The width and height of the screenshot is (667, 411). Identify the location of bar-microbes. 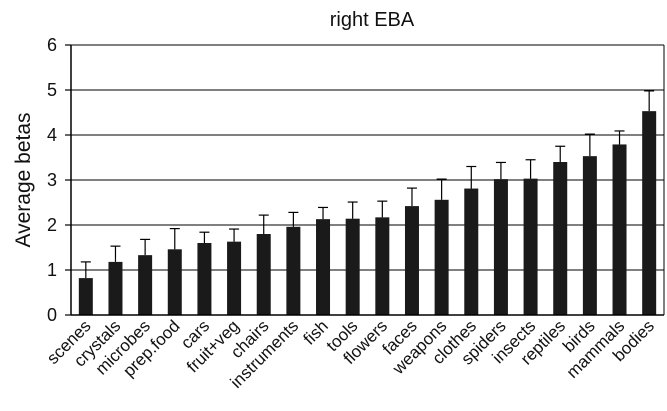
(145, 276).